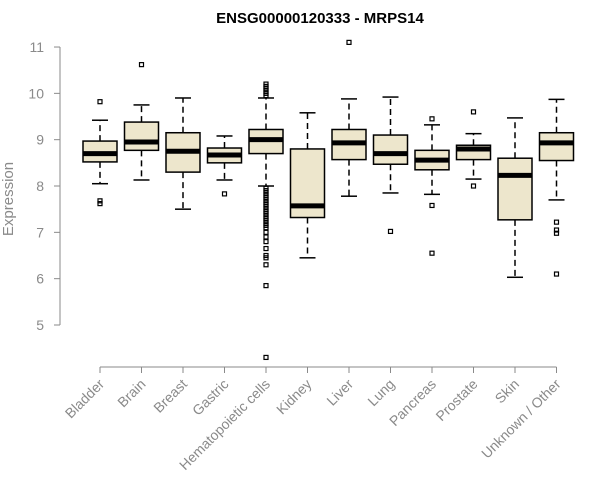 This screenshot has width=600, height=500. What do you see at coordinates (390, 165) in the screenshot?
I see `box-lung` at bounding box center [390, 165].